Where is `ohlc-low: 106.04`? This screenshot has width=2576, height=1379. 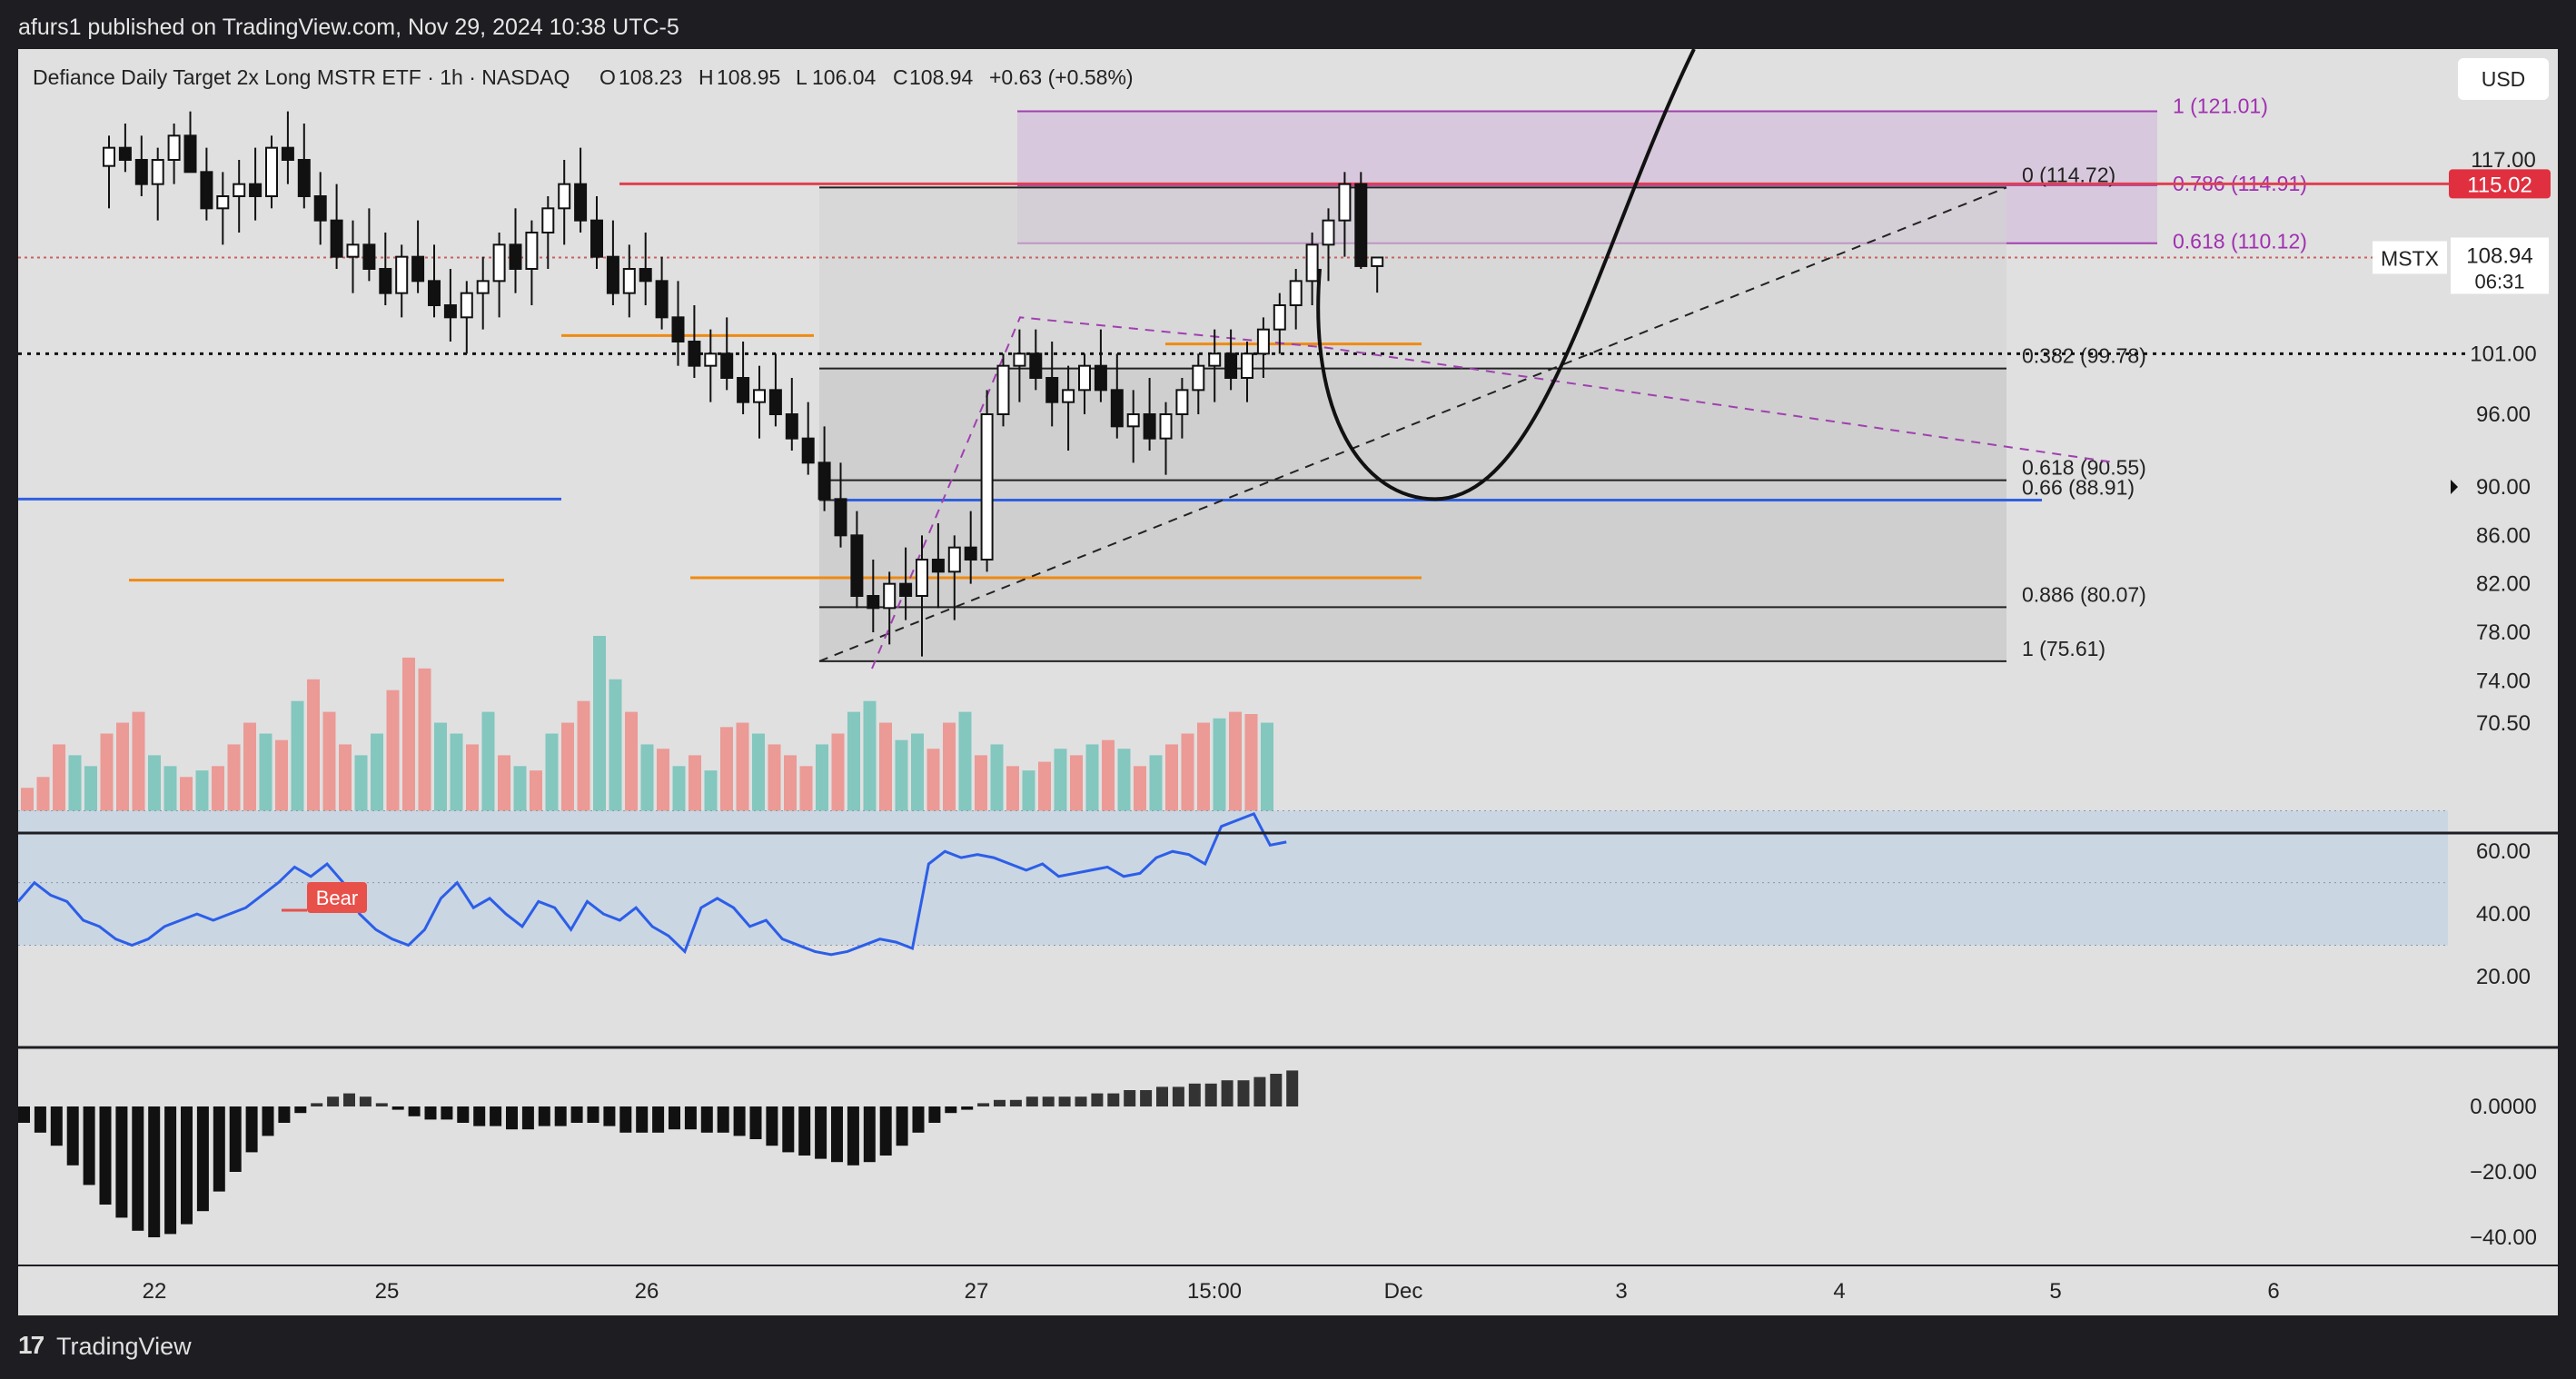
ohlc-low: 106.04 is located at coordinates (844, 77).